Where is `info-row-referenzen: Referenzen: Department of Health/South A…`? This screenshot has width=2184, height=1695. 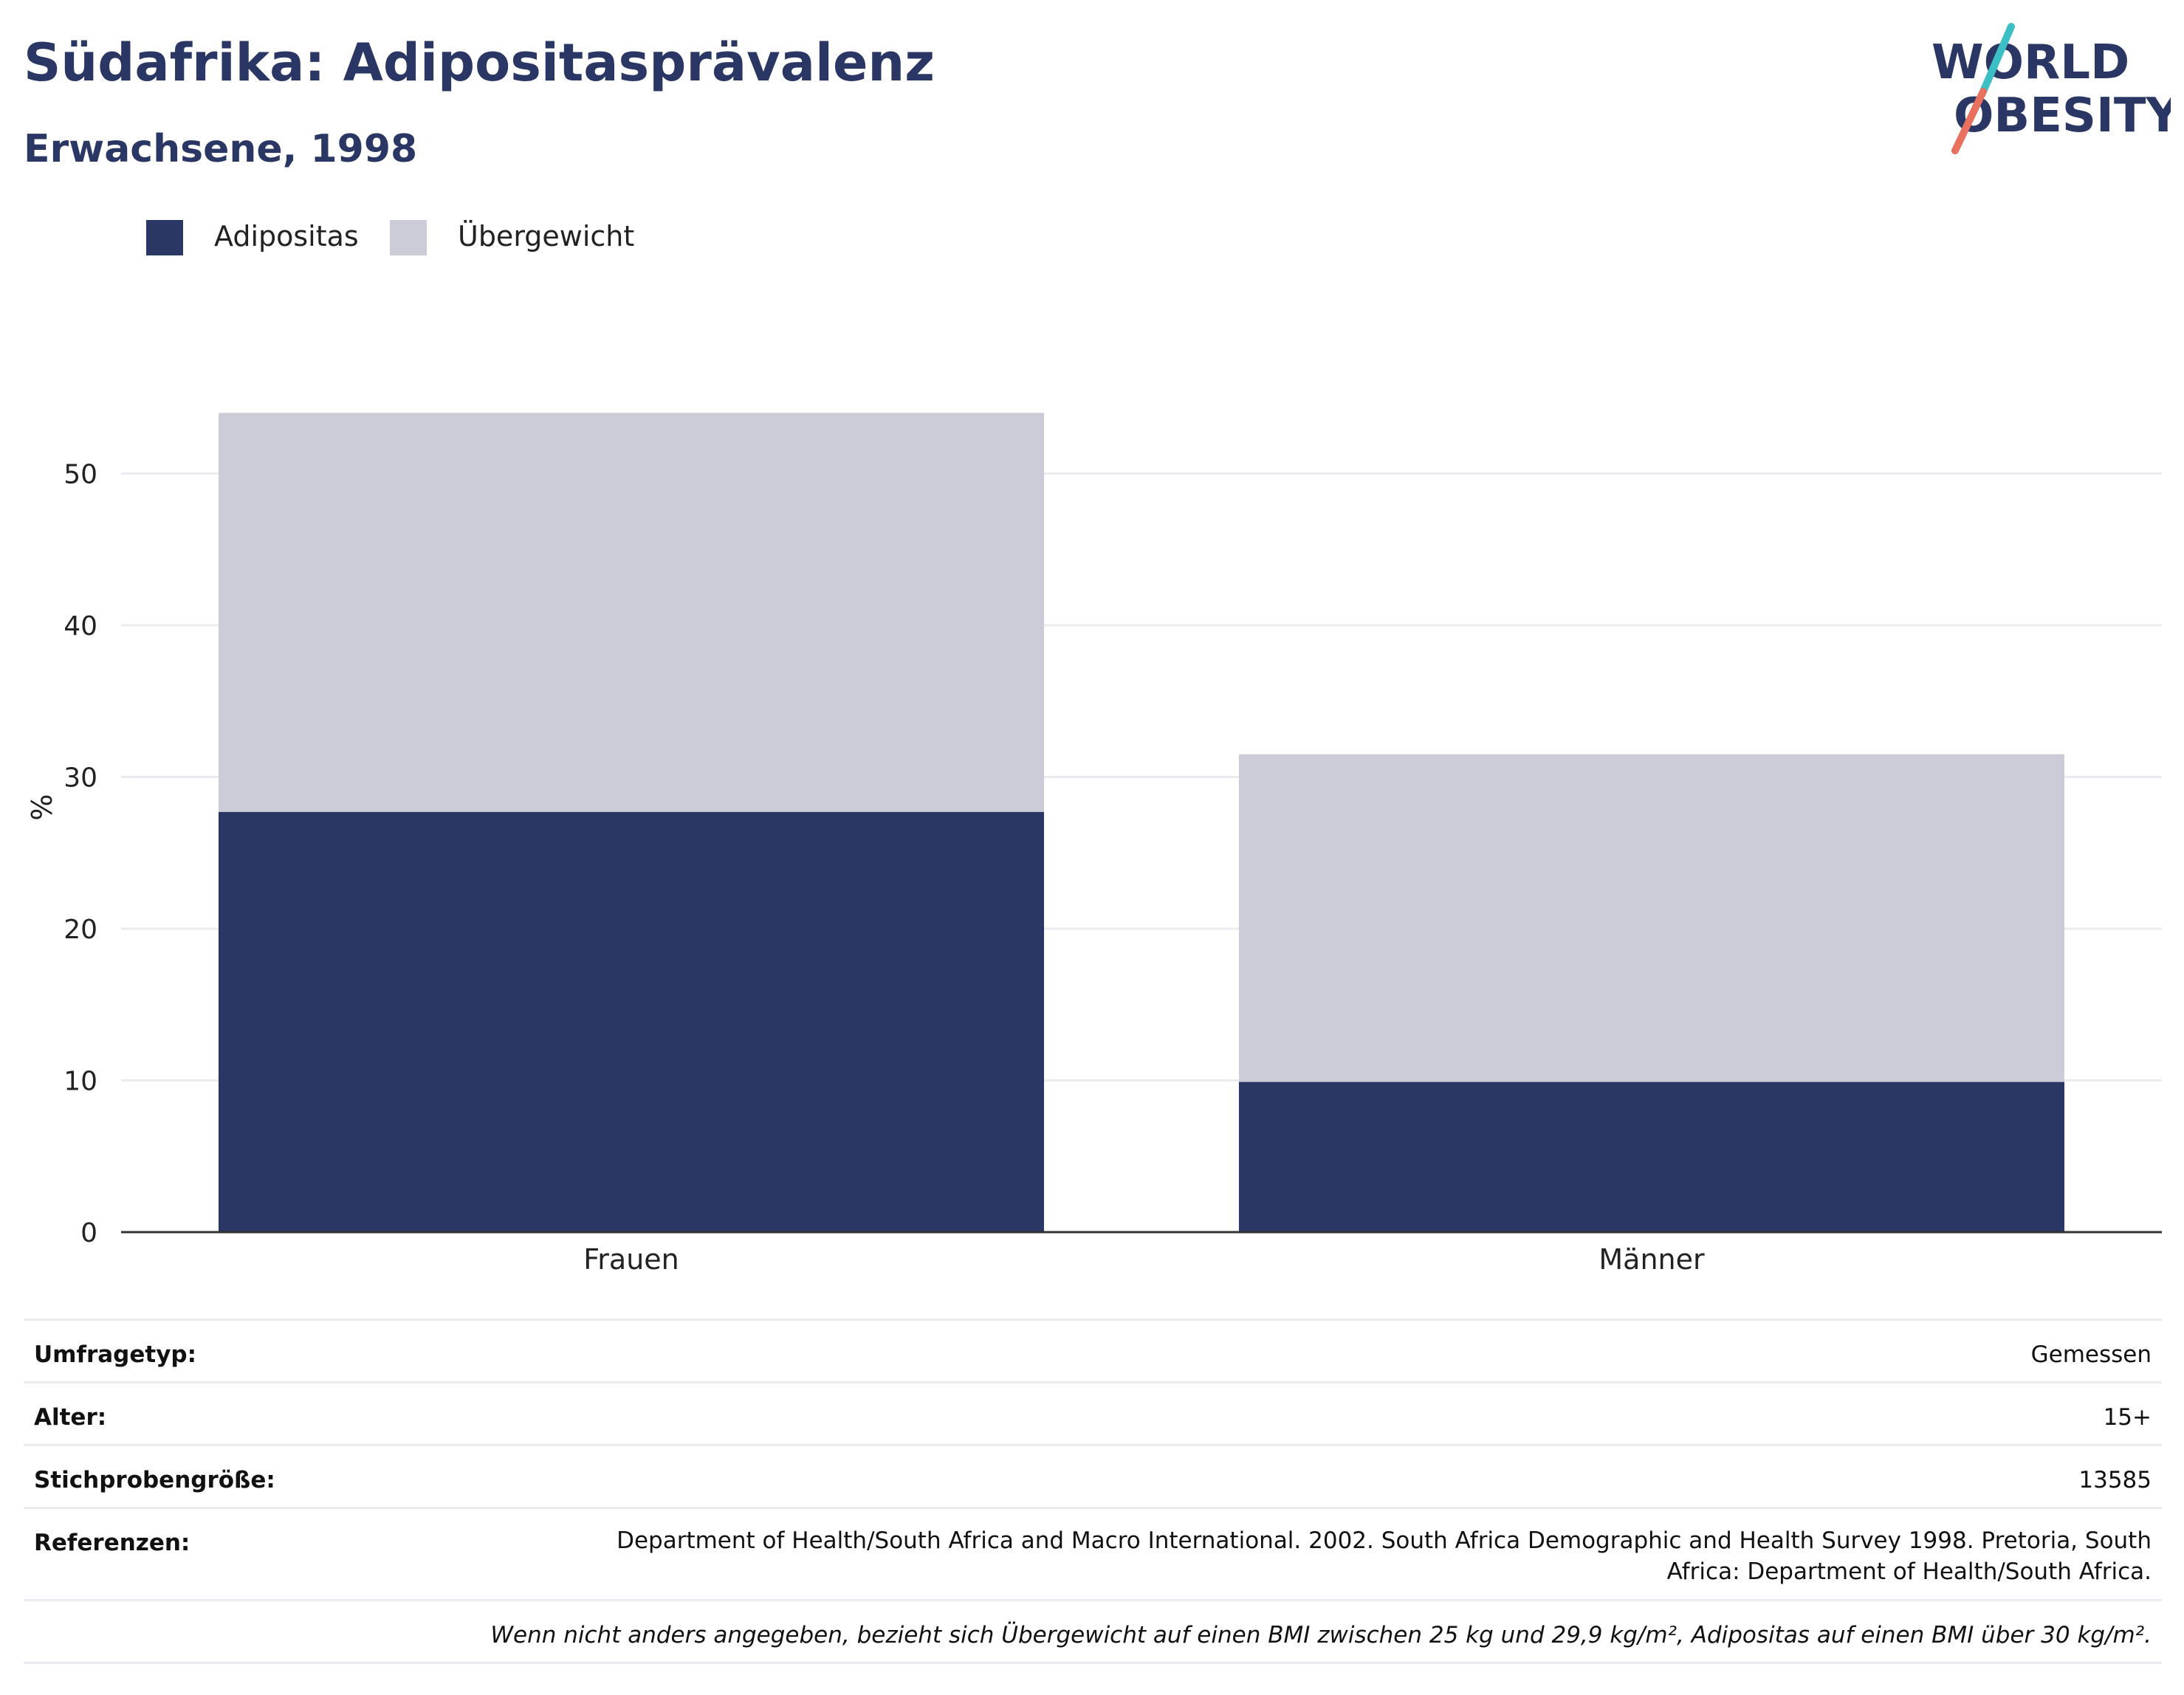
info-row-referenzen: Referenzen: Department of Health/South A… is located at coordinates (1093, 1553).